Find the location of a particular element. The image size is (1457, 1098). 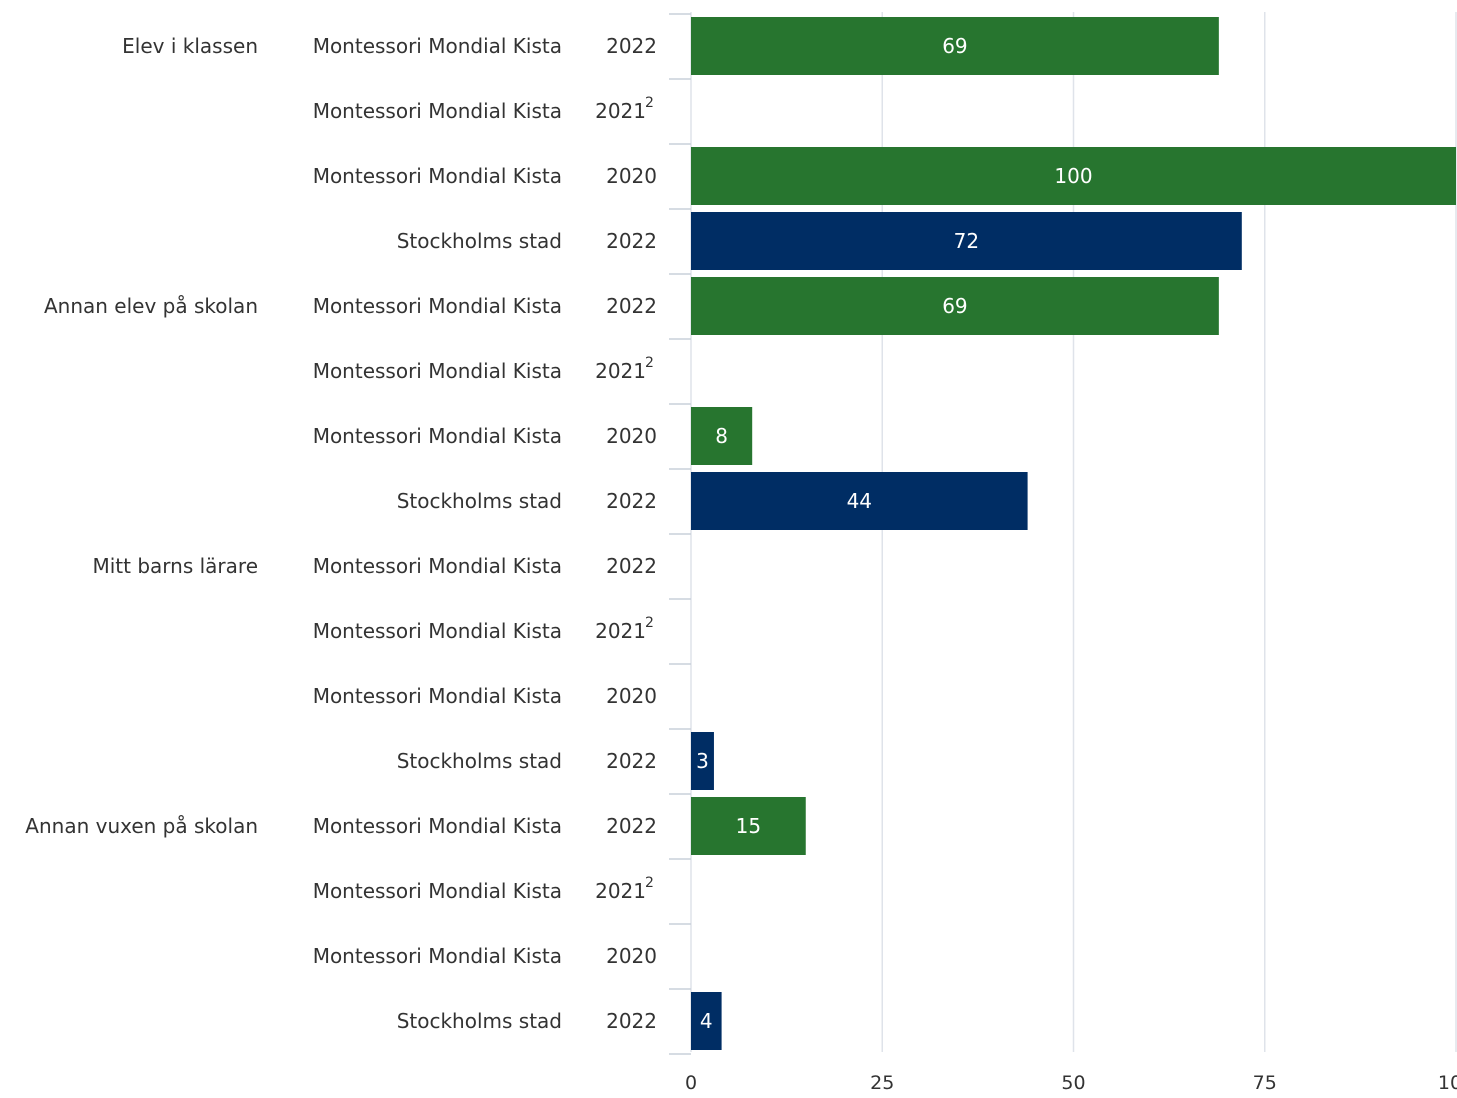

category-label: Annan elev på skolan is located at coordinates (151, 306).